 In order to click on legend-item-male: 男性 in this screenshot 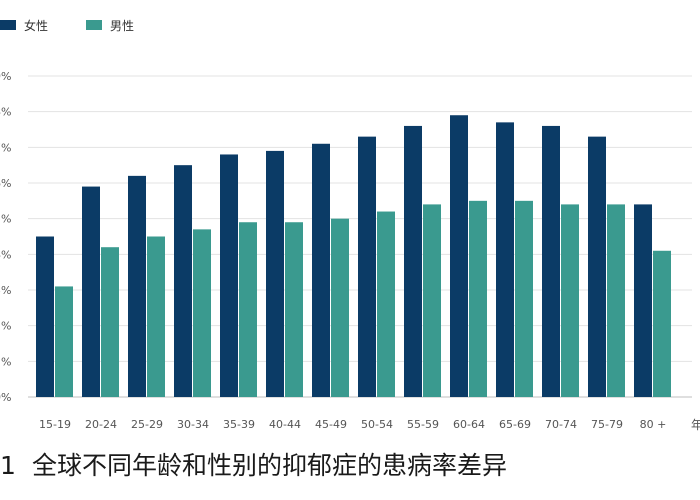, I will do `click(110, 25)`.